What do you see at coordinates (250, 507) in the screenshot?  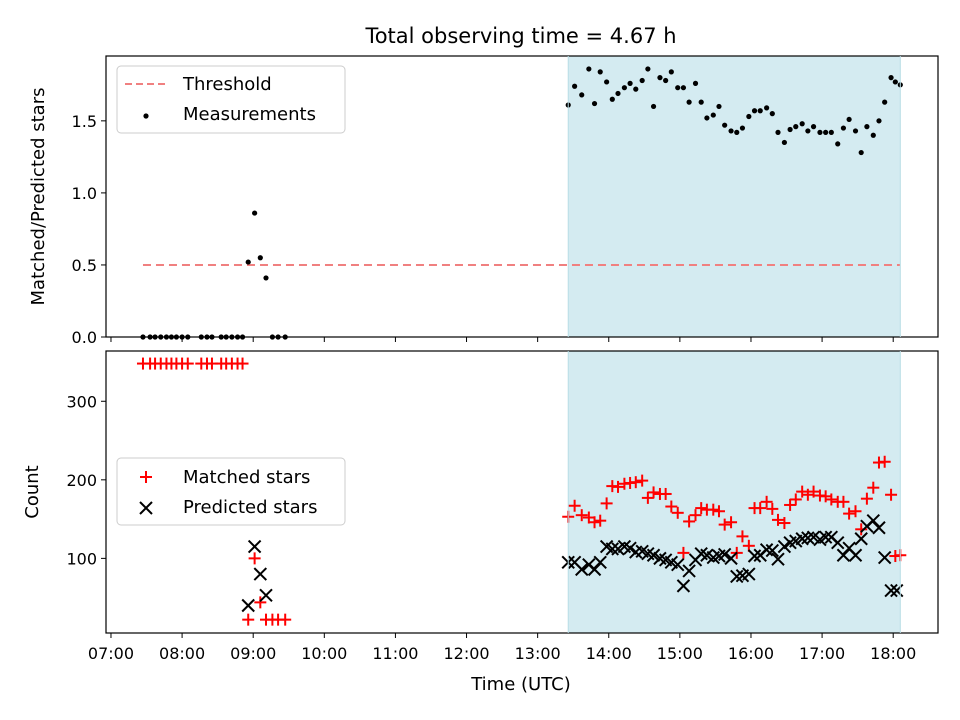 I see `predicted-stars-legend-label: Predicted stars` at bounding box center [250, 507].